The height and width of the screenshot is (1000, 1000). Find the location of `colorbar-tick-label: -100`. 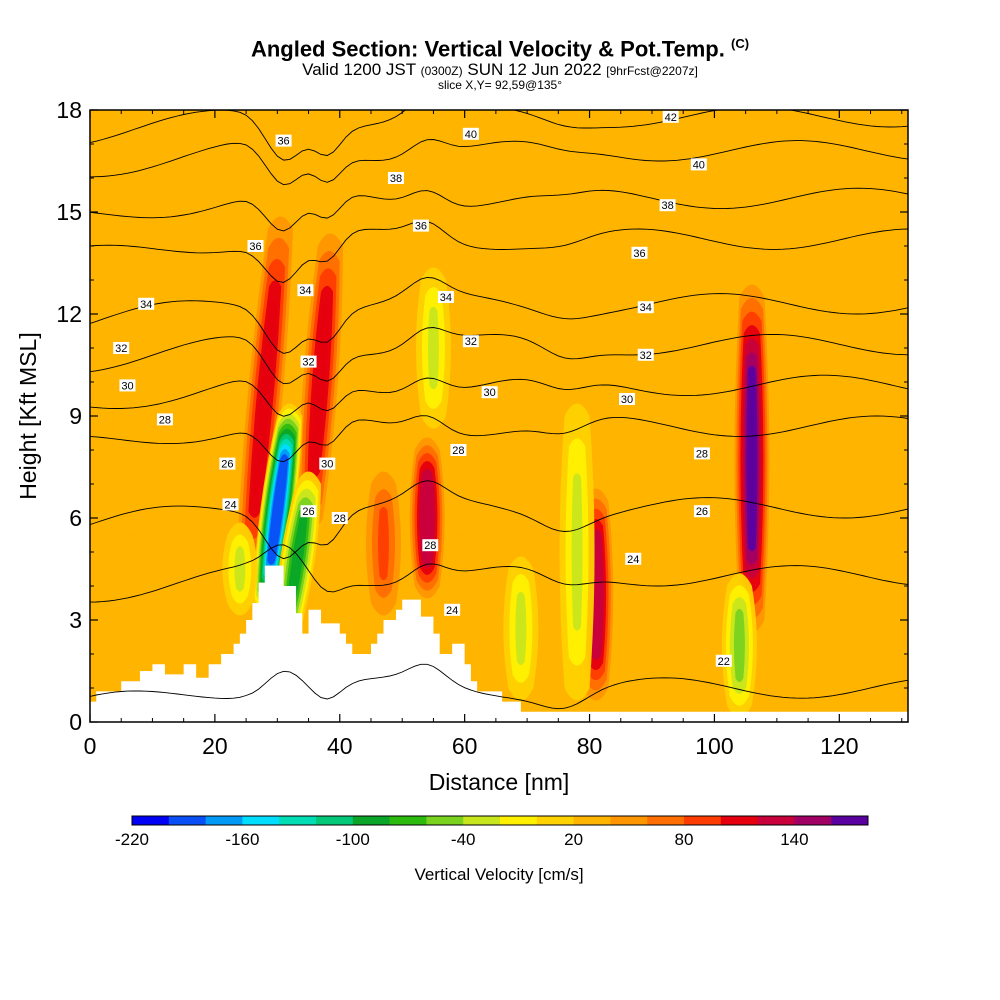

colorbar-tick-label: -100 is located at coordinates (353, 839).